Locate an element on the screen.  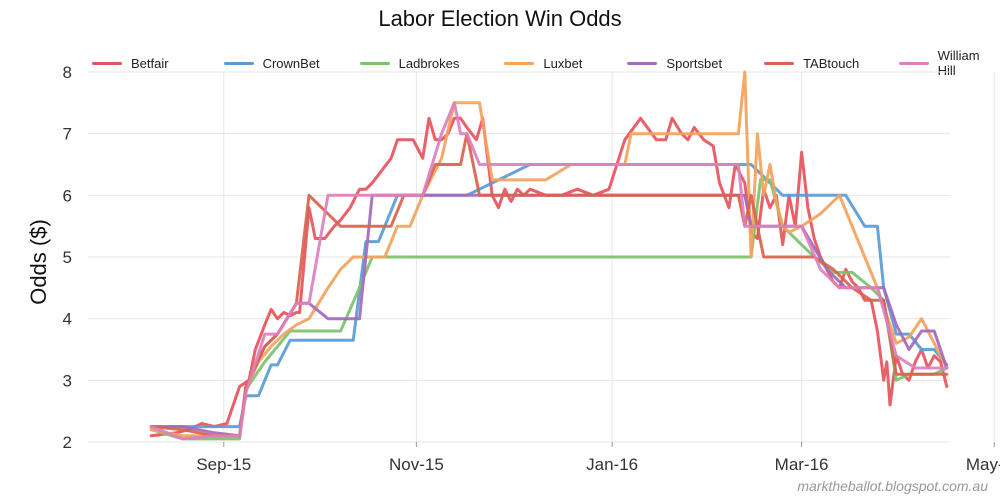
y-tick-label: 5 is located at coordinates (67, 257).